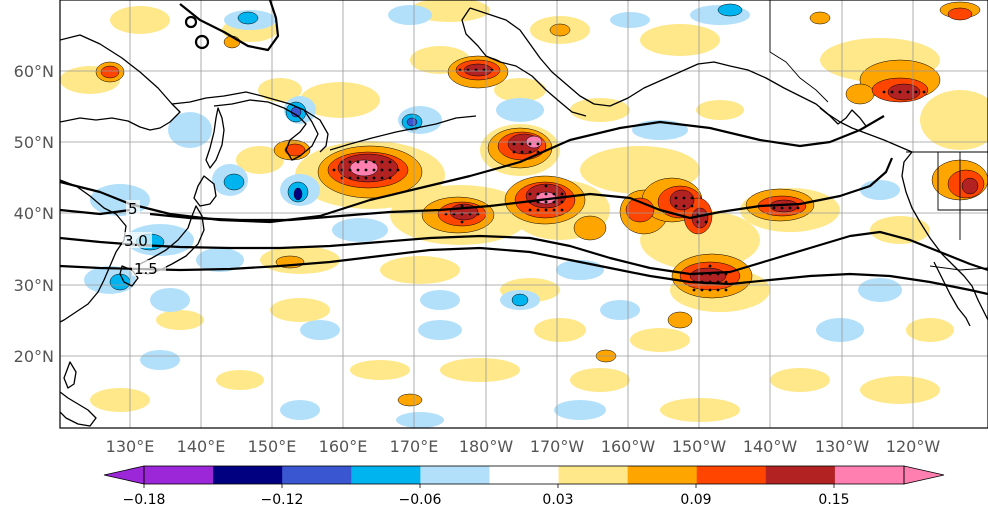 The height and width of the screenshot is (511, 988). What do you see at coordinates (120, 82) in the screenshot?
I see `coast-asia-north` at bounding box center [120, 82].